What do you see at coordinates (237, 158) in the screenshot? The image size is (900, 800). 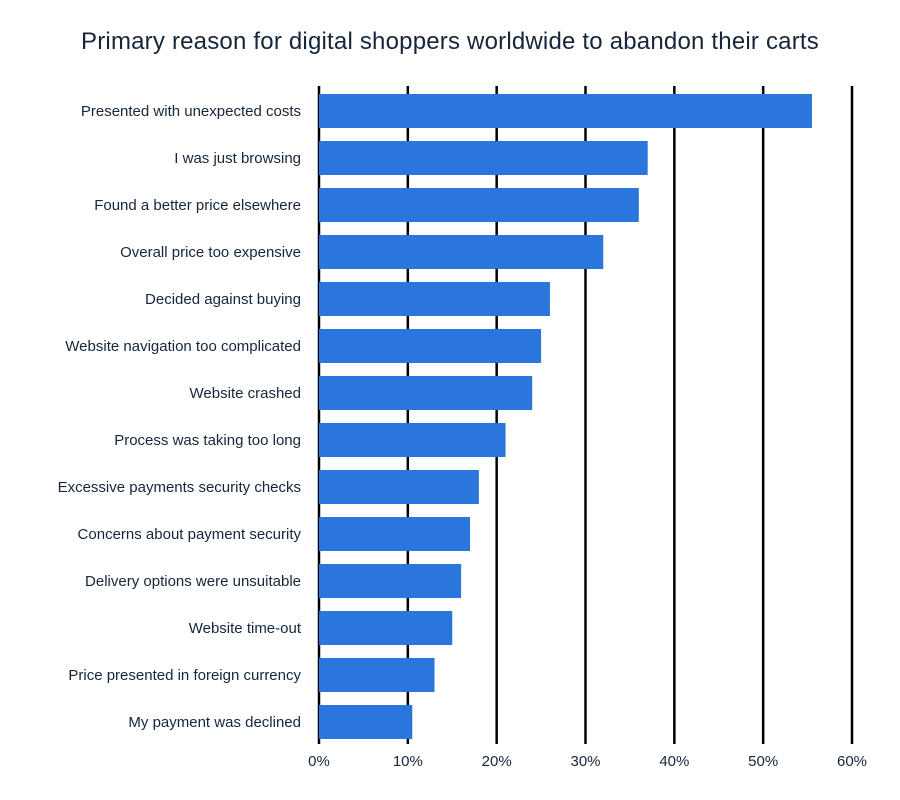 I see `category-label: I was just browsing` at bounding box center [237, 158].